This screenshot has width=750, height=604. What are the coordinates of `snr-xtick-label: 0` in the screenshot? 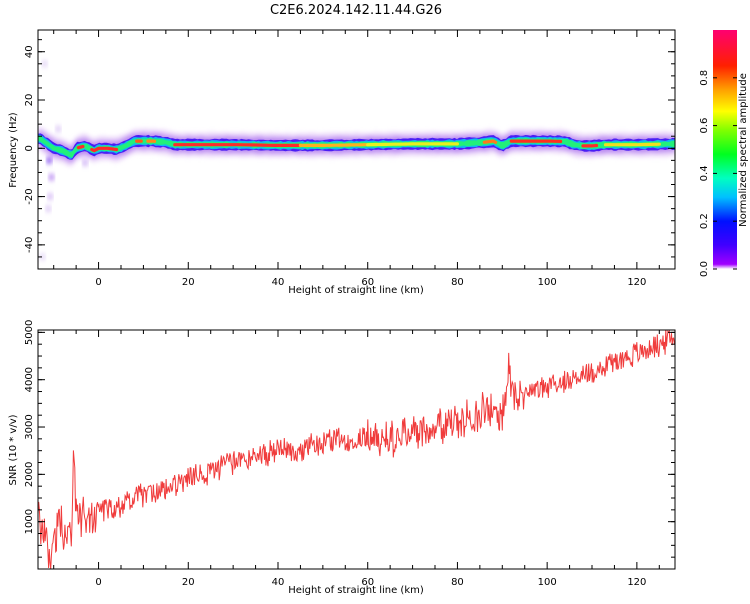 It's located at (98, 582).